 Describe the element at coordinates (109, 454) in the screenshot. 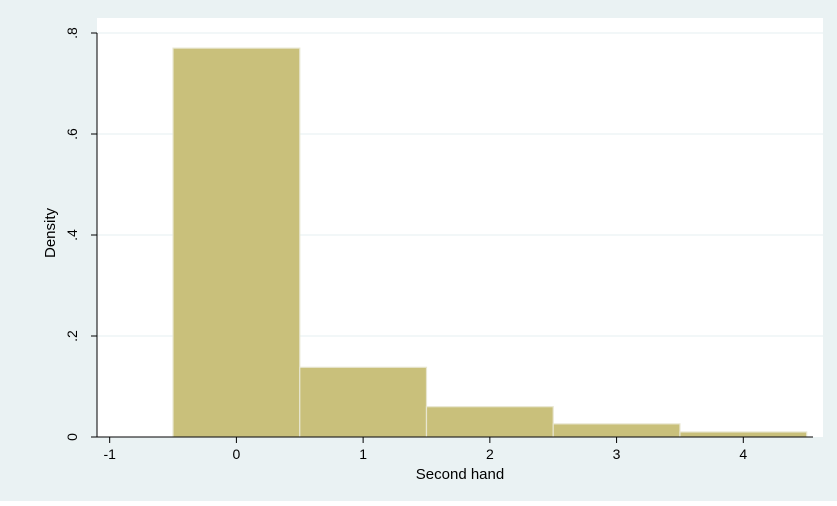

I see `x-tick-label: -1` at that location.